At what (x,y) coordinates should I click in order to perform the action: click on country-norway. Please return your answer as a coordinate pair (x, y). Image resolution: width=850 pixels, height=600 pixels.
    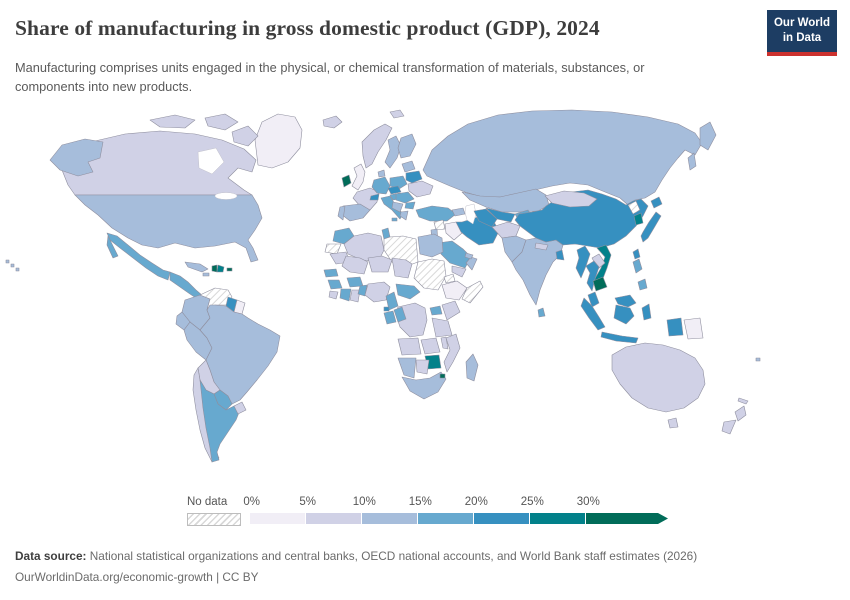
    Looking at the image, I should click on (377, 146).